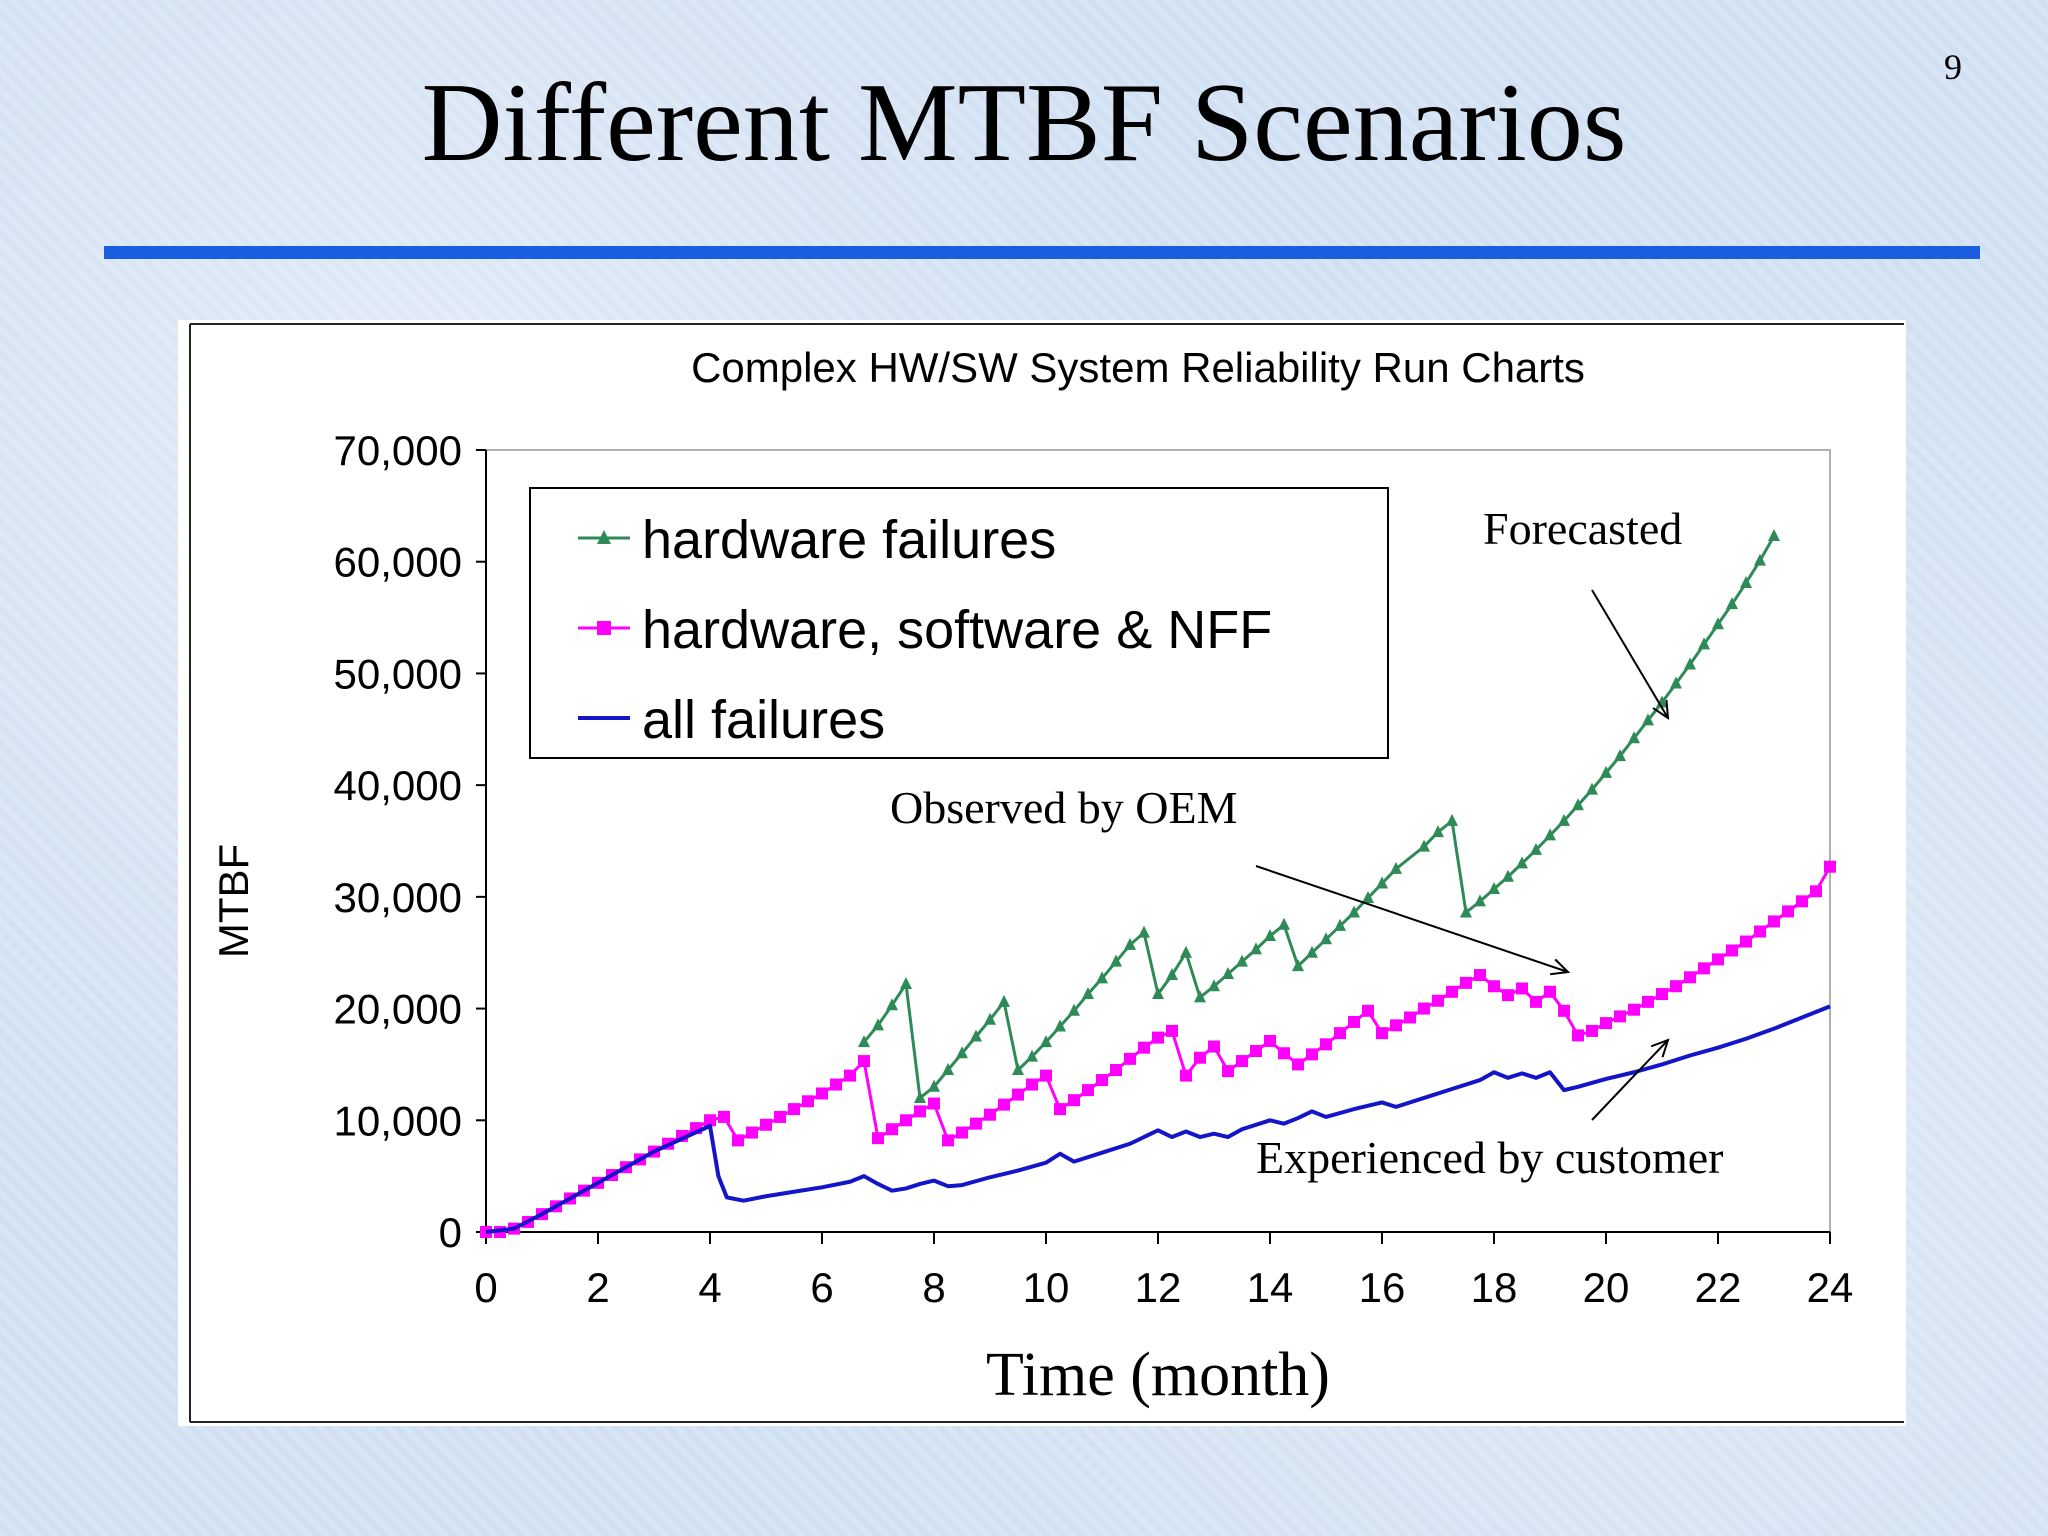 Image resolution: width=2048 pixels, height=1536 pixels. Describe the element at coordinates (597, 1287) in the screenshot. I see `x-tick-label: 2` at that location.